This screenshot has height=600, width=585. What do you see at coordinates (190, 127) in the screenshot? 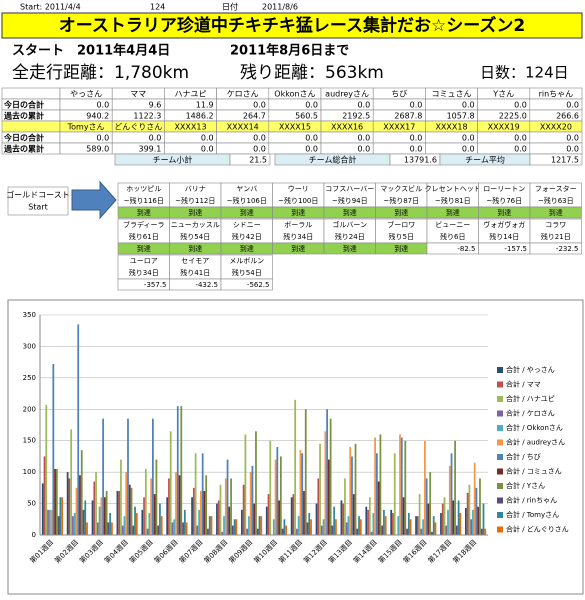
I see `column-header: XXXX13` at bounding box center [190, 127].